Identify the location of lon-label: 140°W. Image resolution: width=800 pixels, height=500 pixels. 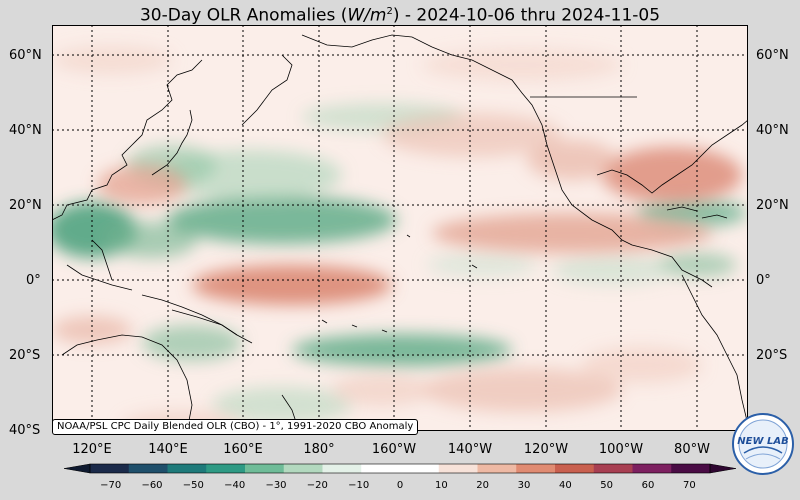
(470, 449).